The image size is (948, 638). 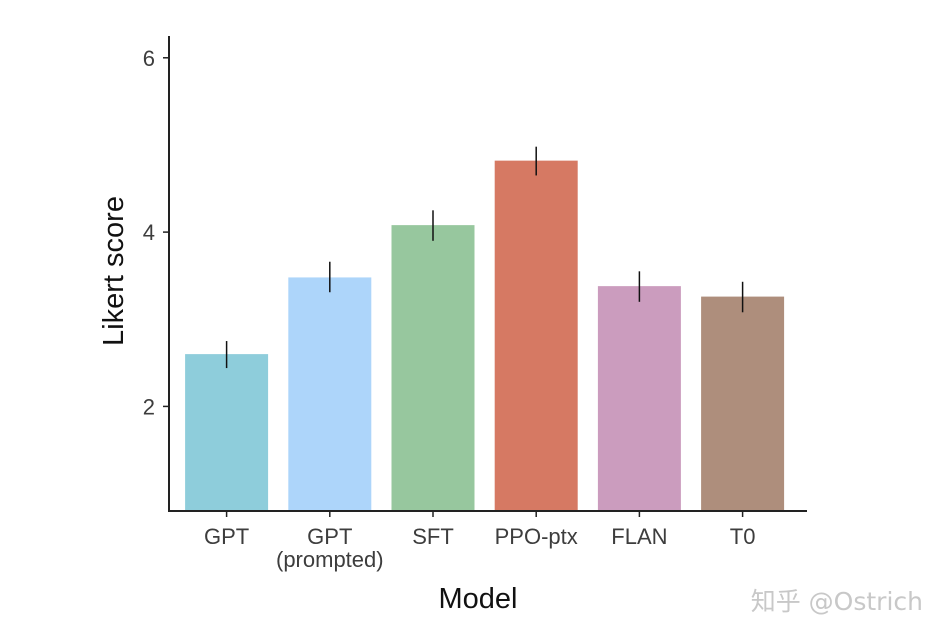 What do you see at coordinates (330, 394) in the screenshot?
I see `bar-gpt-prompted` at bounding box center [330, 394].